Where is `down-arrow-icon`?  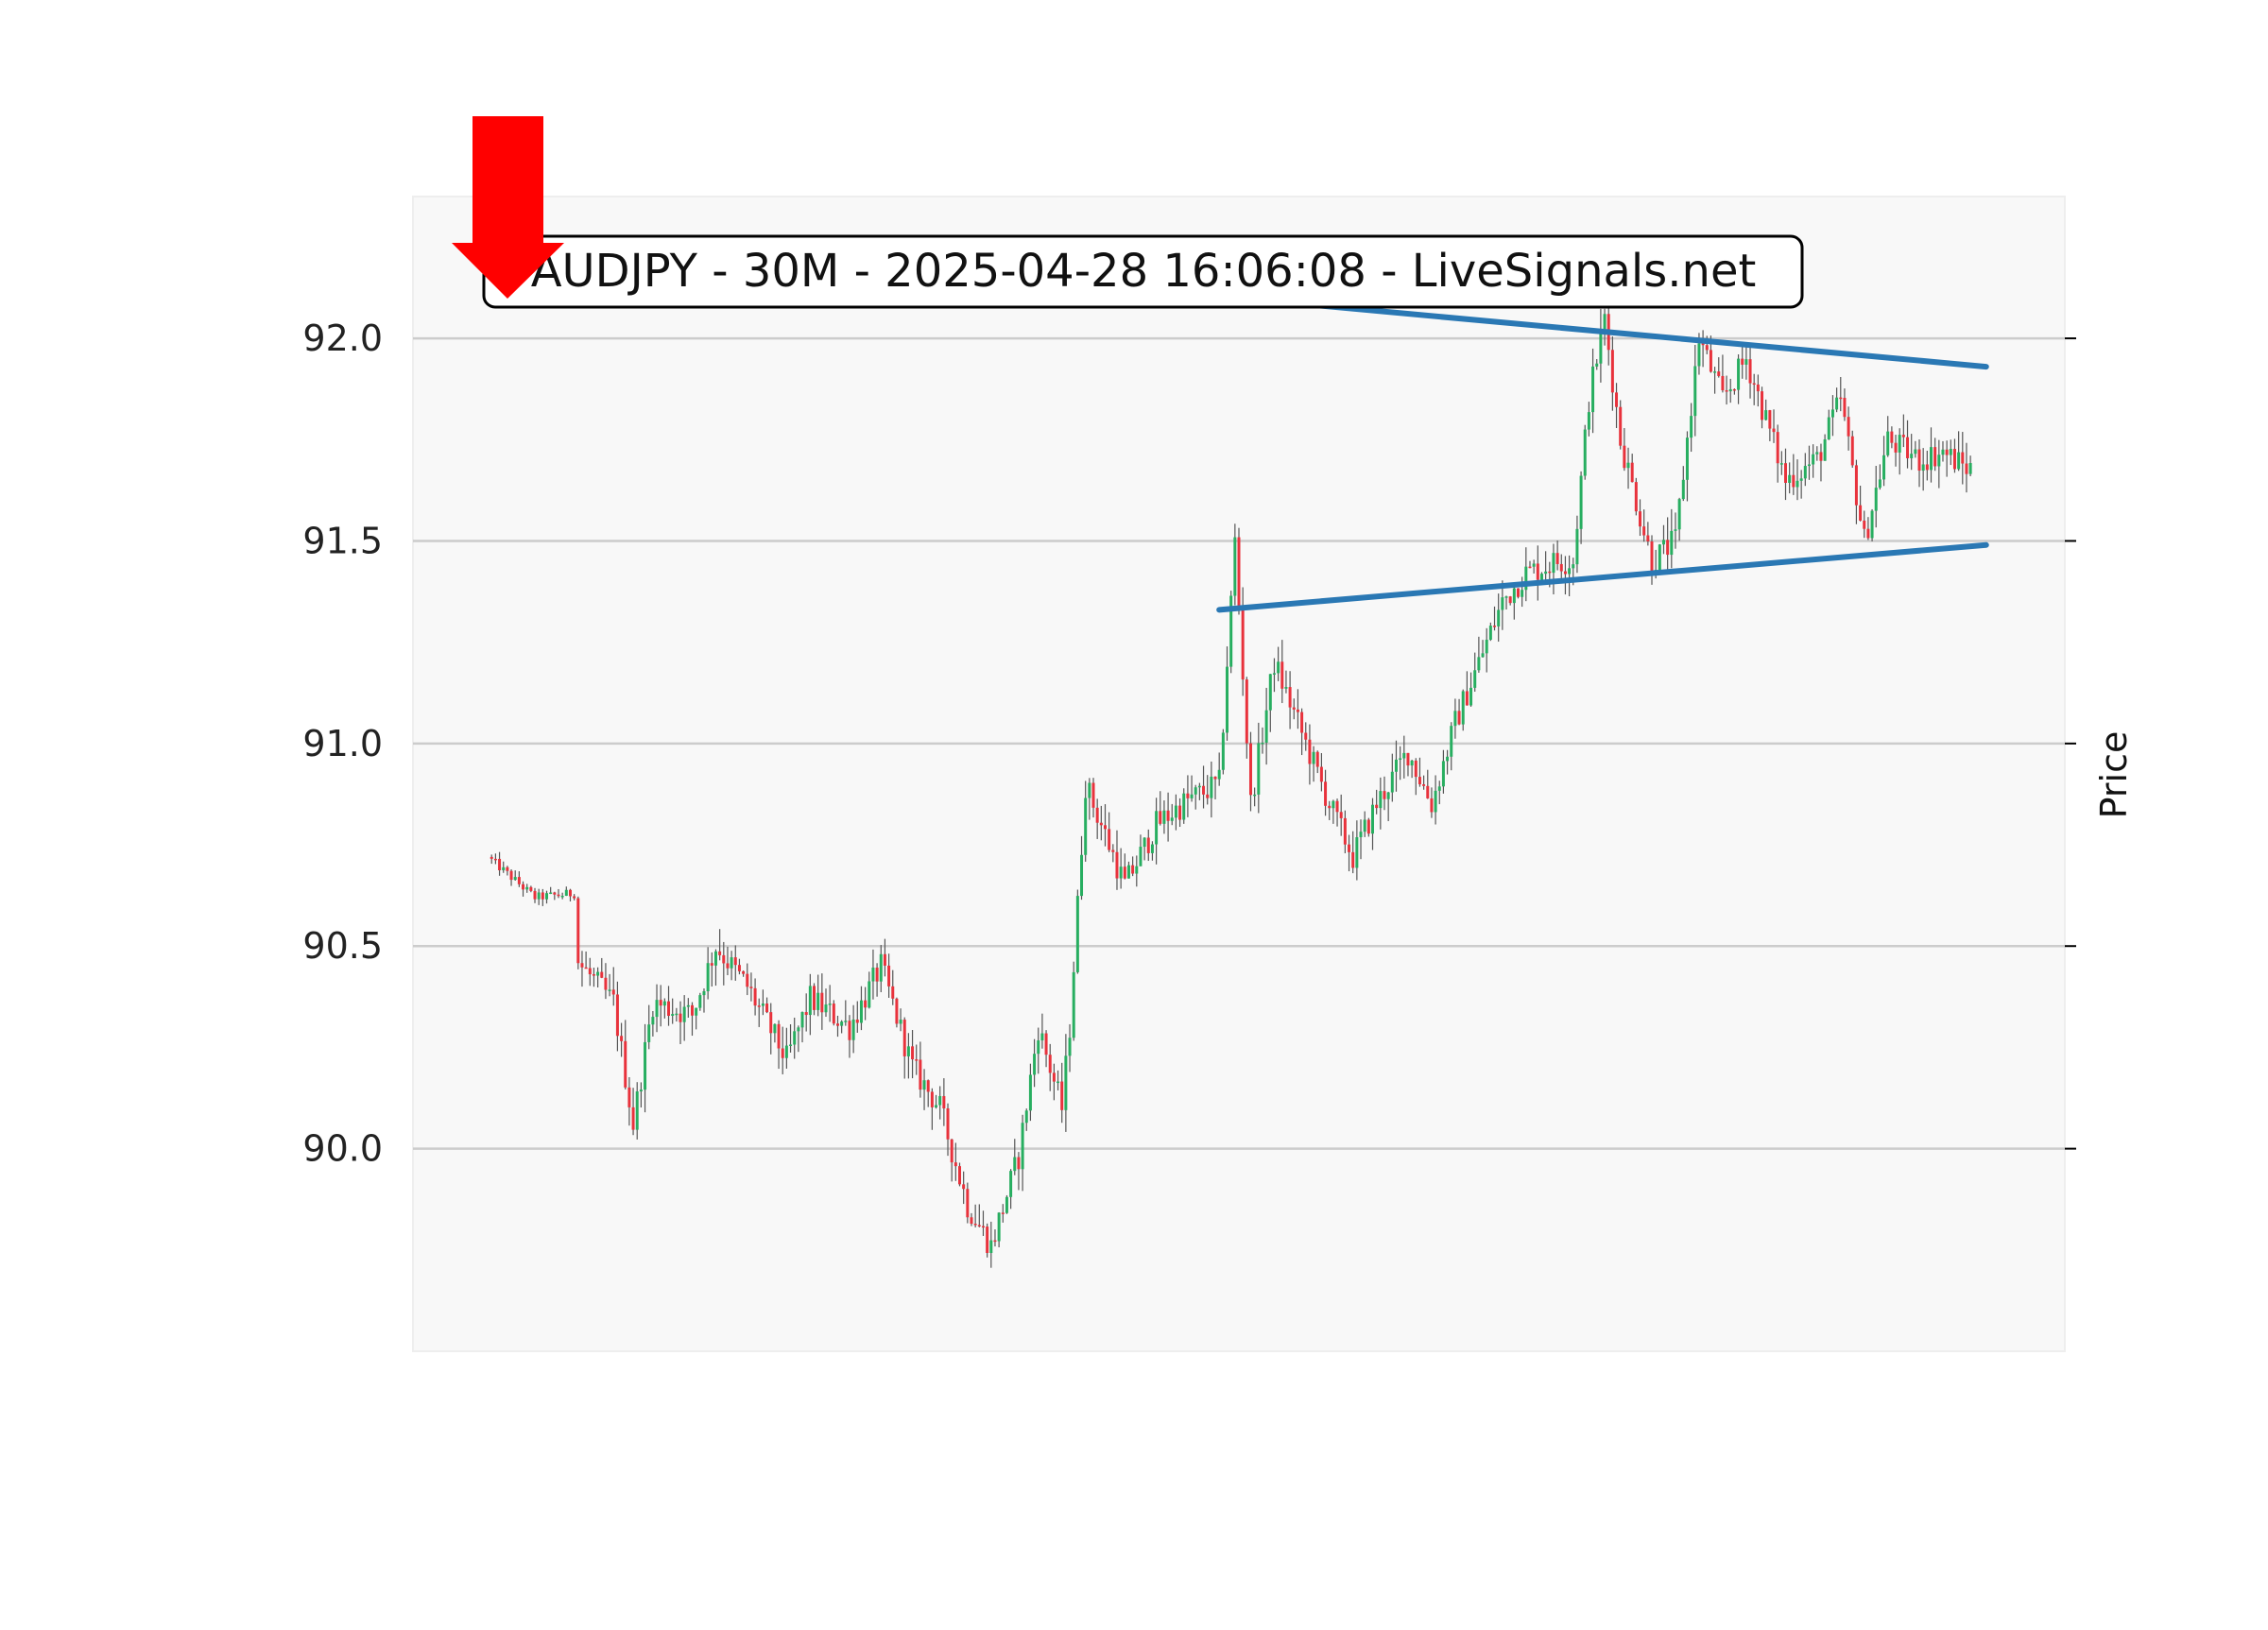
down-arrow-icon is located at coordinates (508, 208).